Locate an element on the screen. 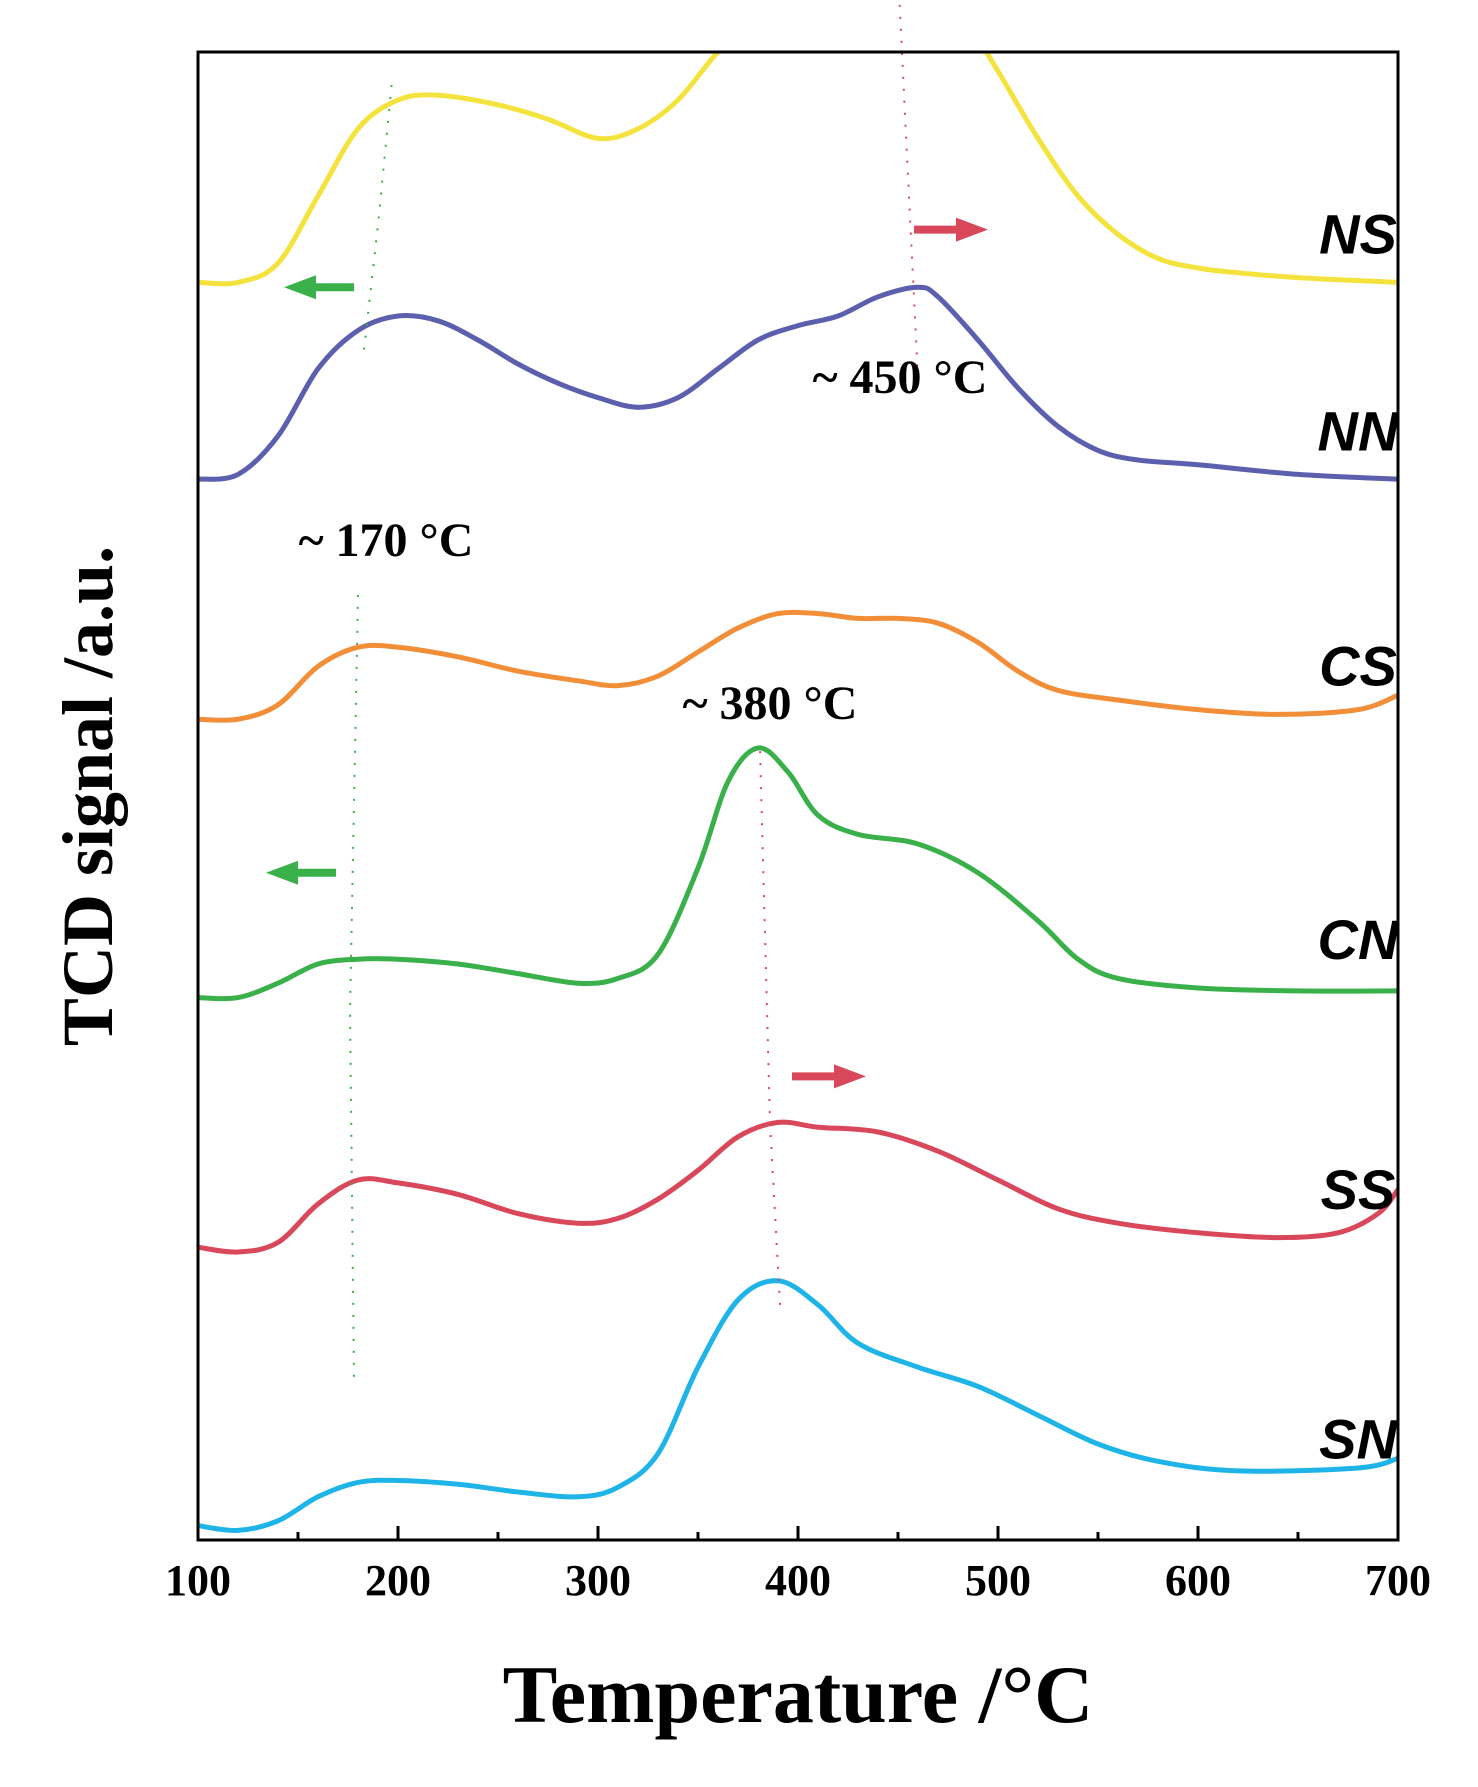  peak-annotation-1: ~ 450 °C is located at coordinates (900, 377).